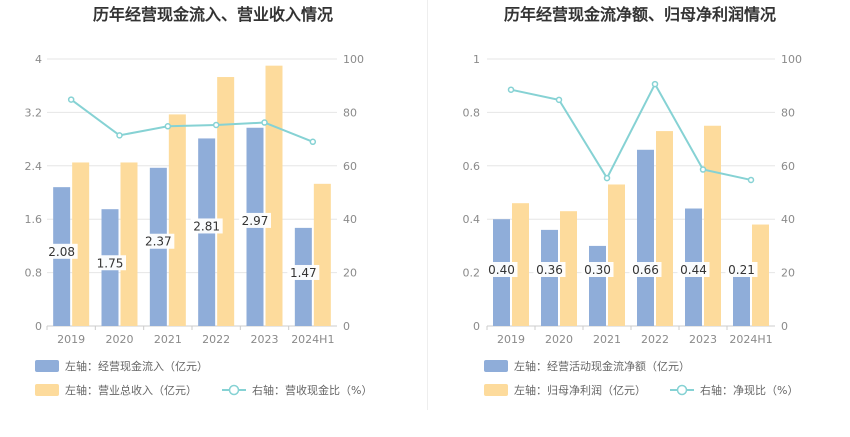  Describe the element at coordinates (749, 390) in the screenshot. I see `legend-label: 右轴：净现比（%）` at that location.